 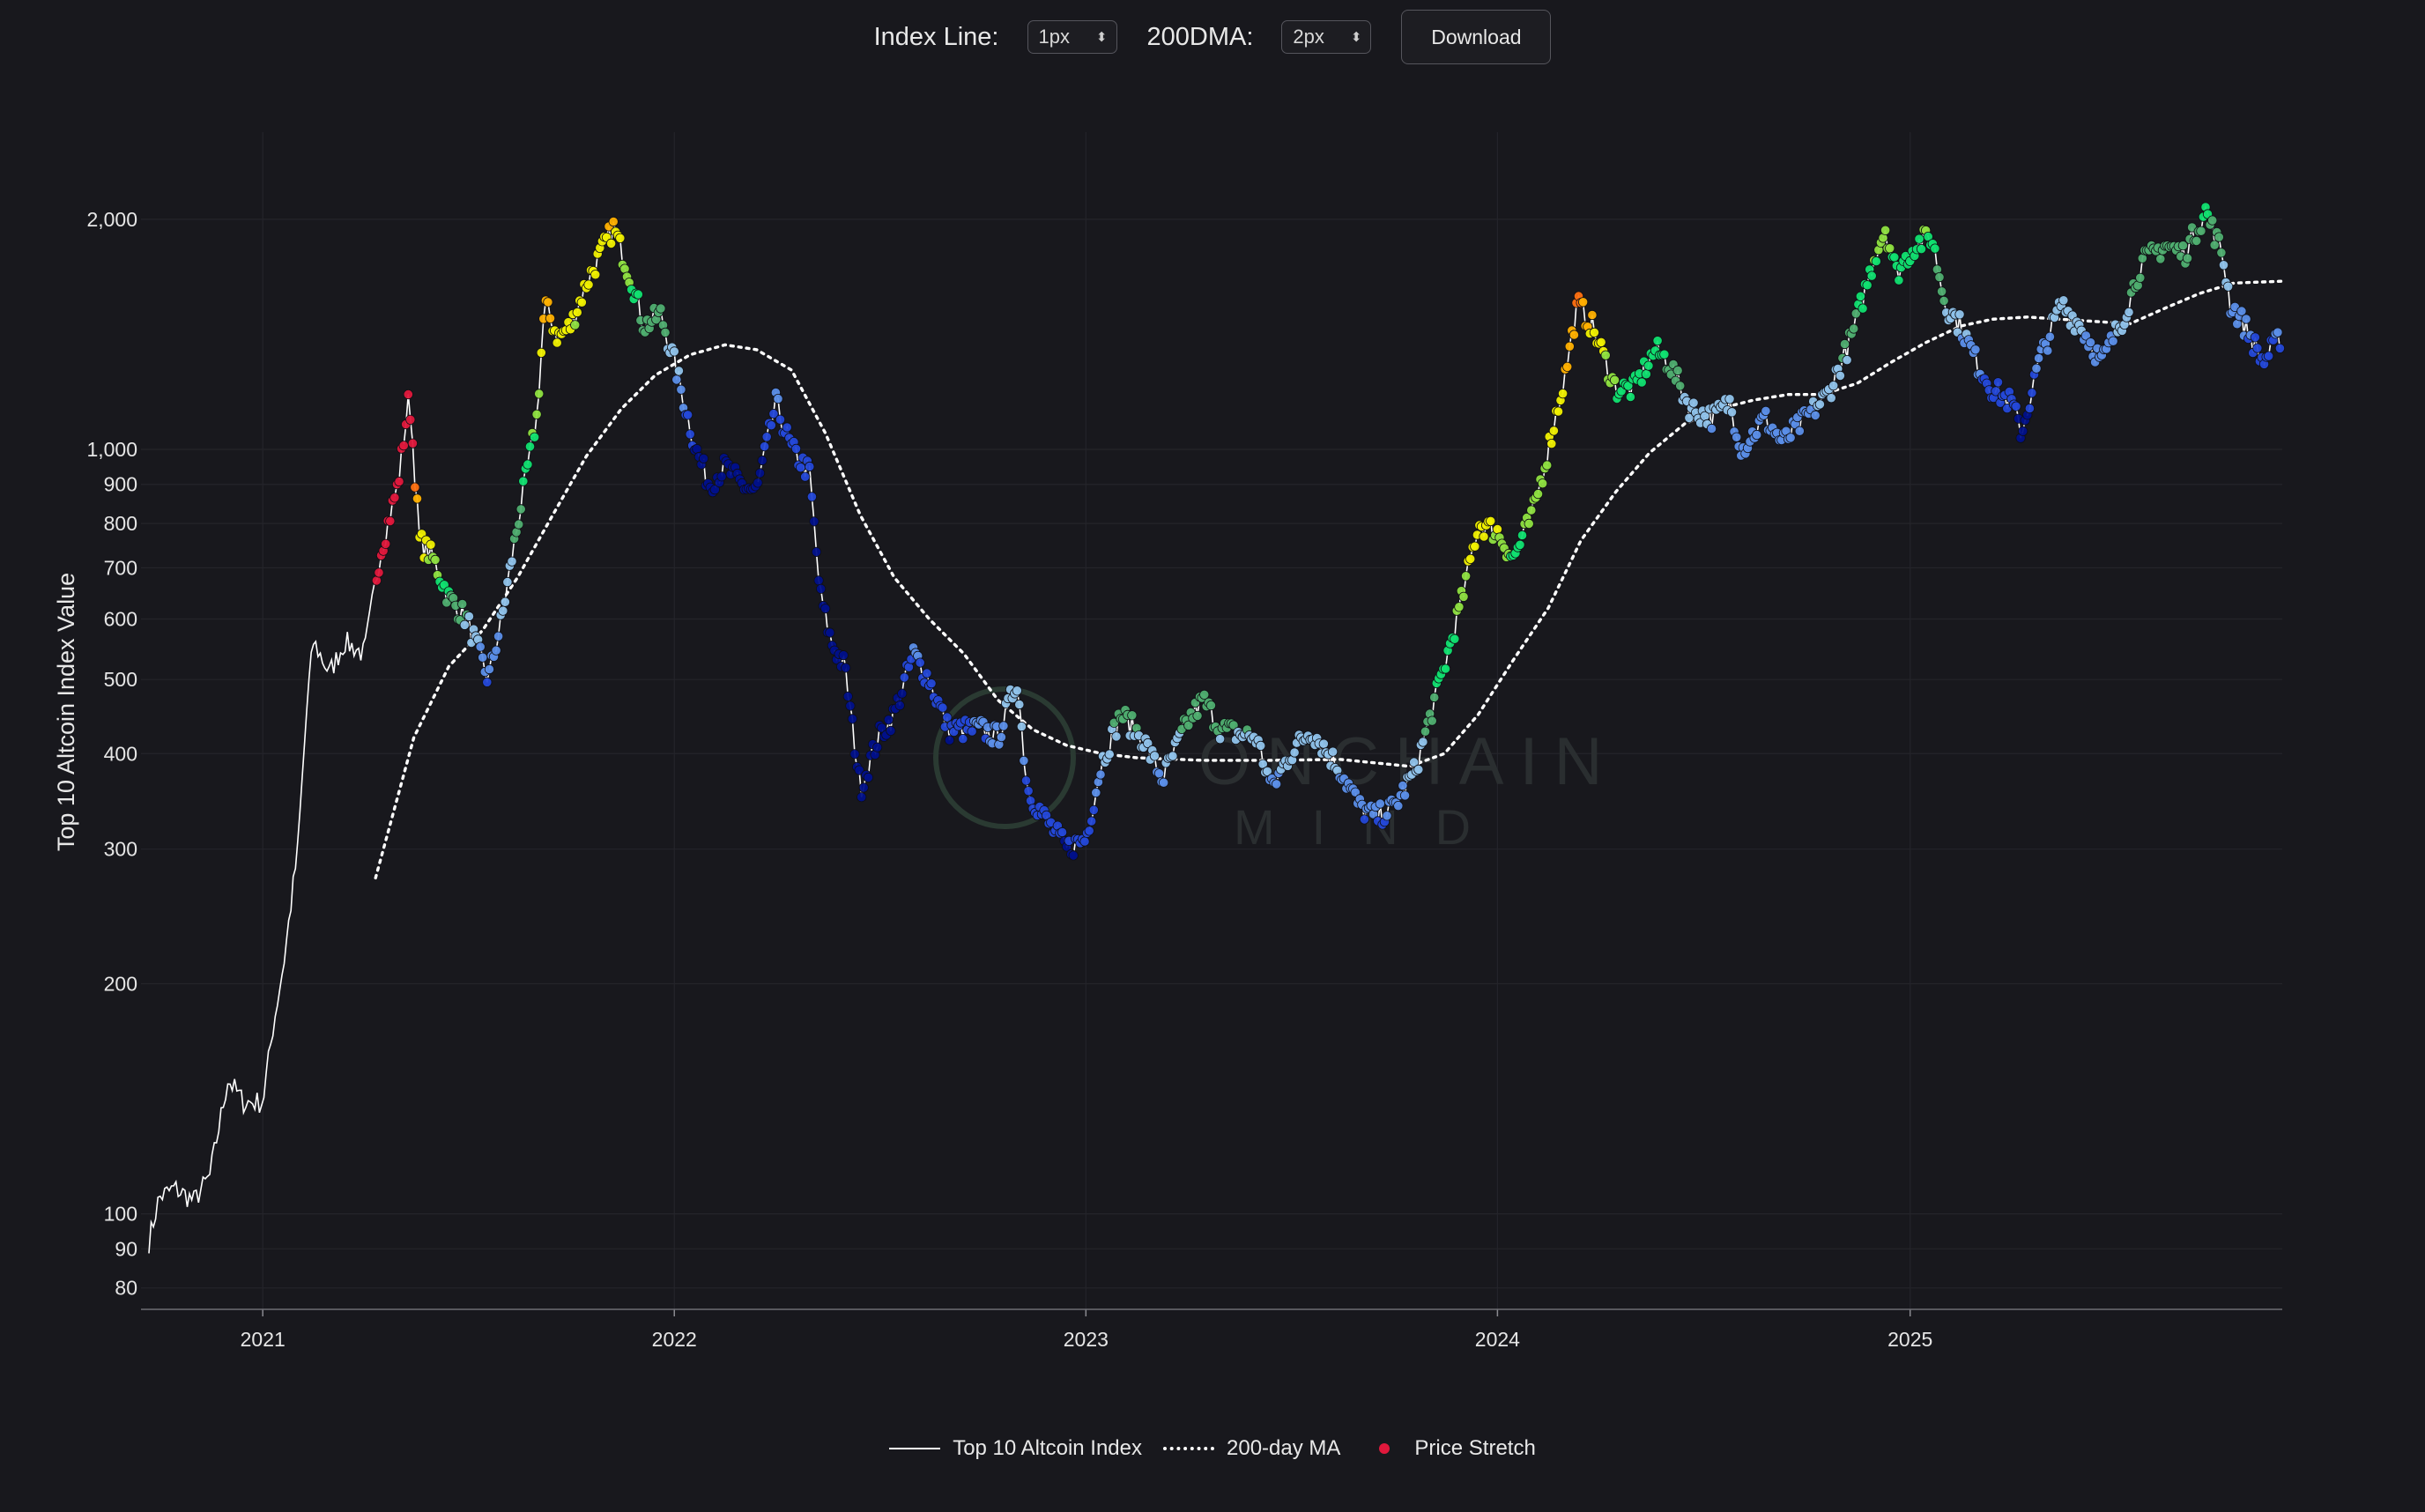 I want to click on y-tick-label: 90, so click(x=126, y=1248).